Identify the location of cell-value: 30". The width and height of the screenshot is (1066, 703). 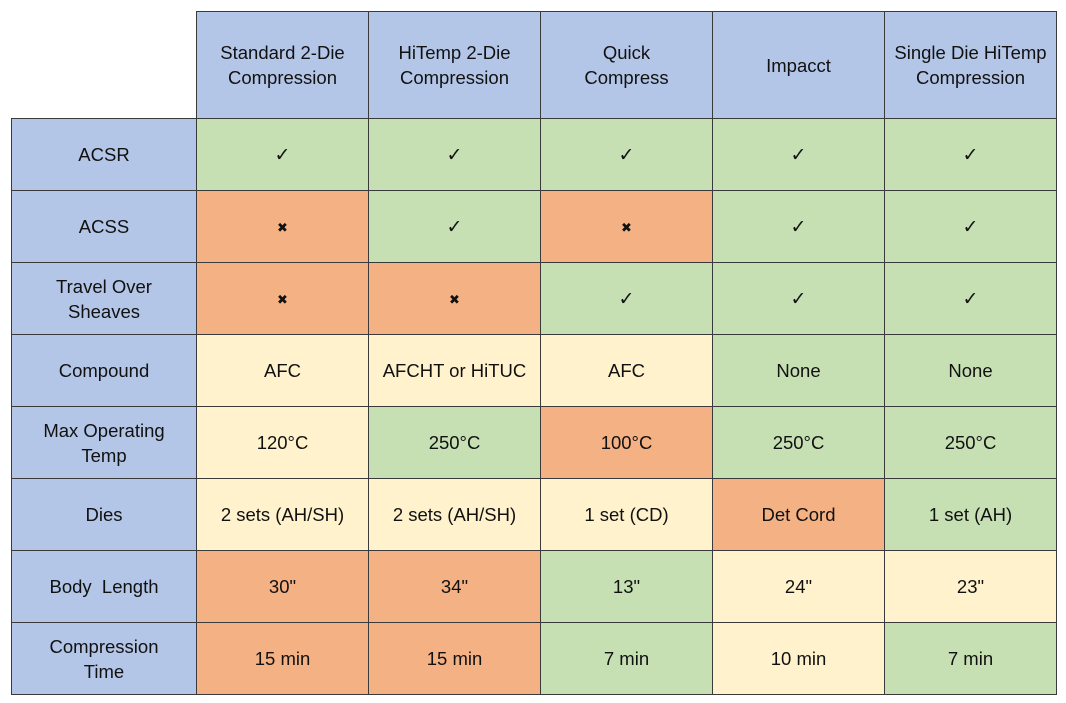
(282, 586).